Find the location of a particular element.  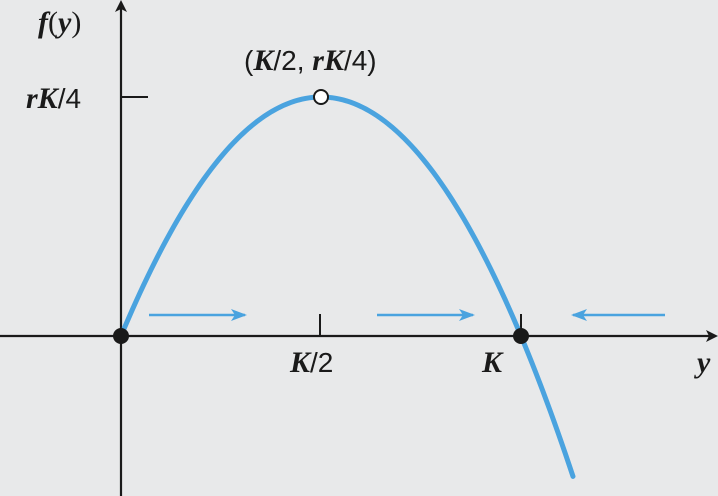

x-axis-label: y is located at coordinates (702, 362).